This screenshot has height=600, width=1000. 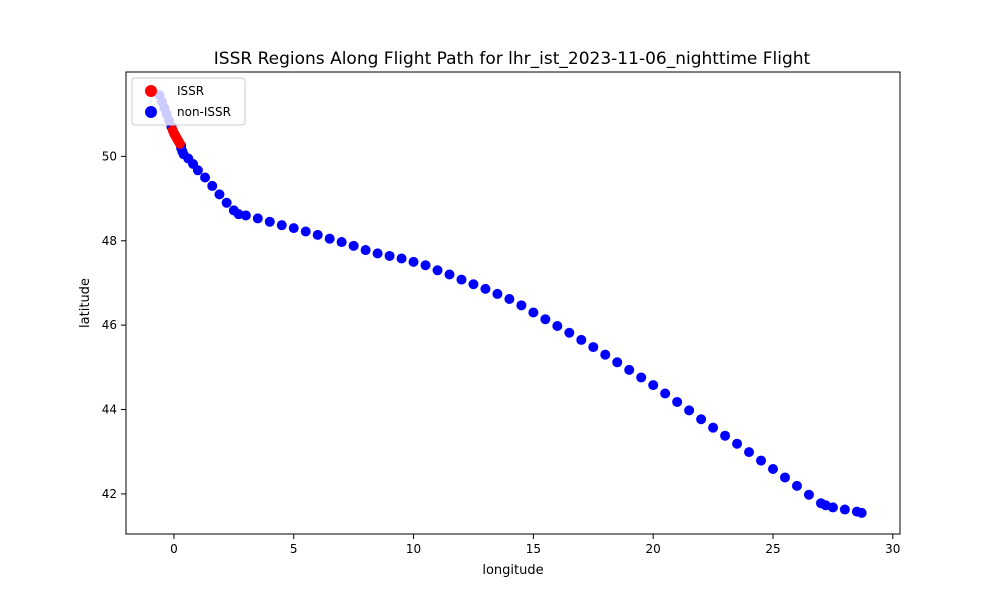 What do you see at coordinates (294, 549) in the screenshot?
I see `x-tick-label: 5` at bounding box center [294, 549].